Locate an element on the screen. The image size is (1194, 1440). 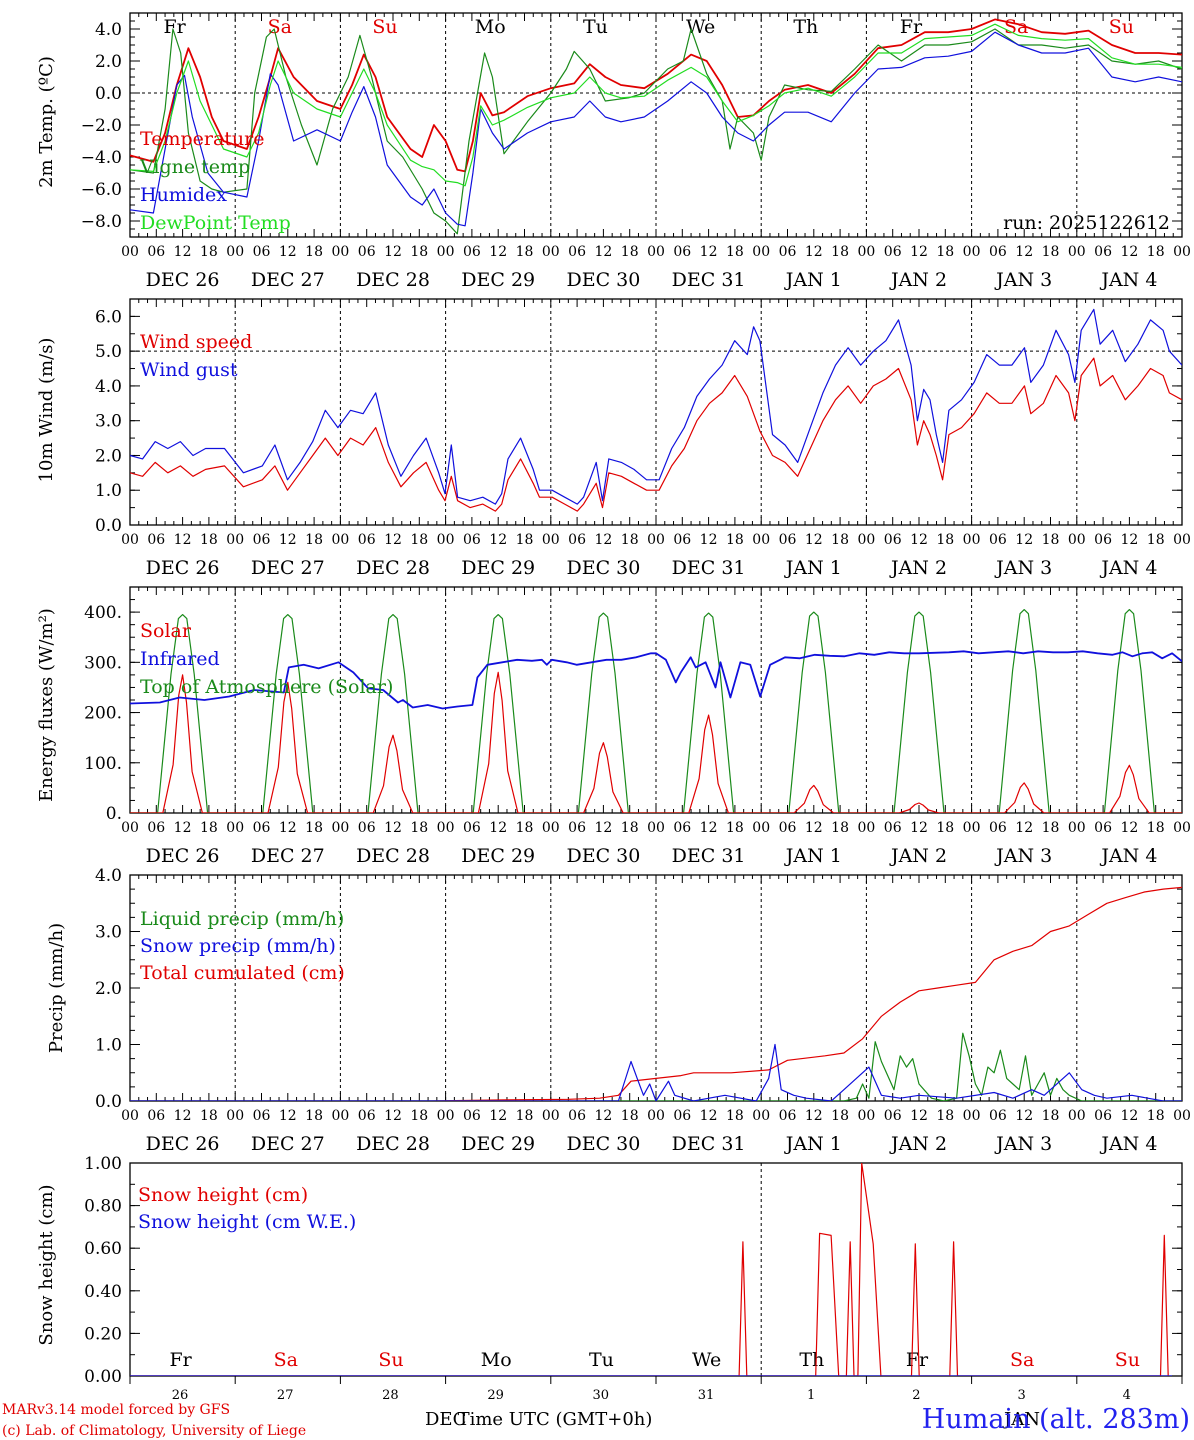
snow-ytick-label: 0.00 is located at coordinates (103, 1377).